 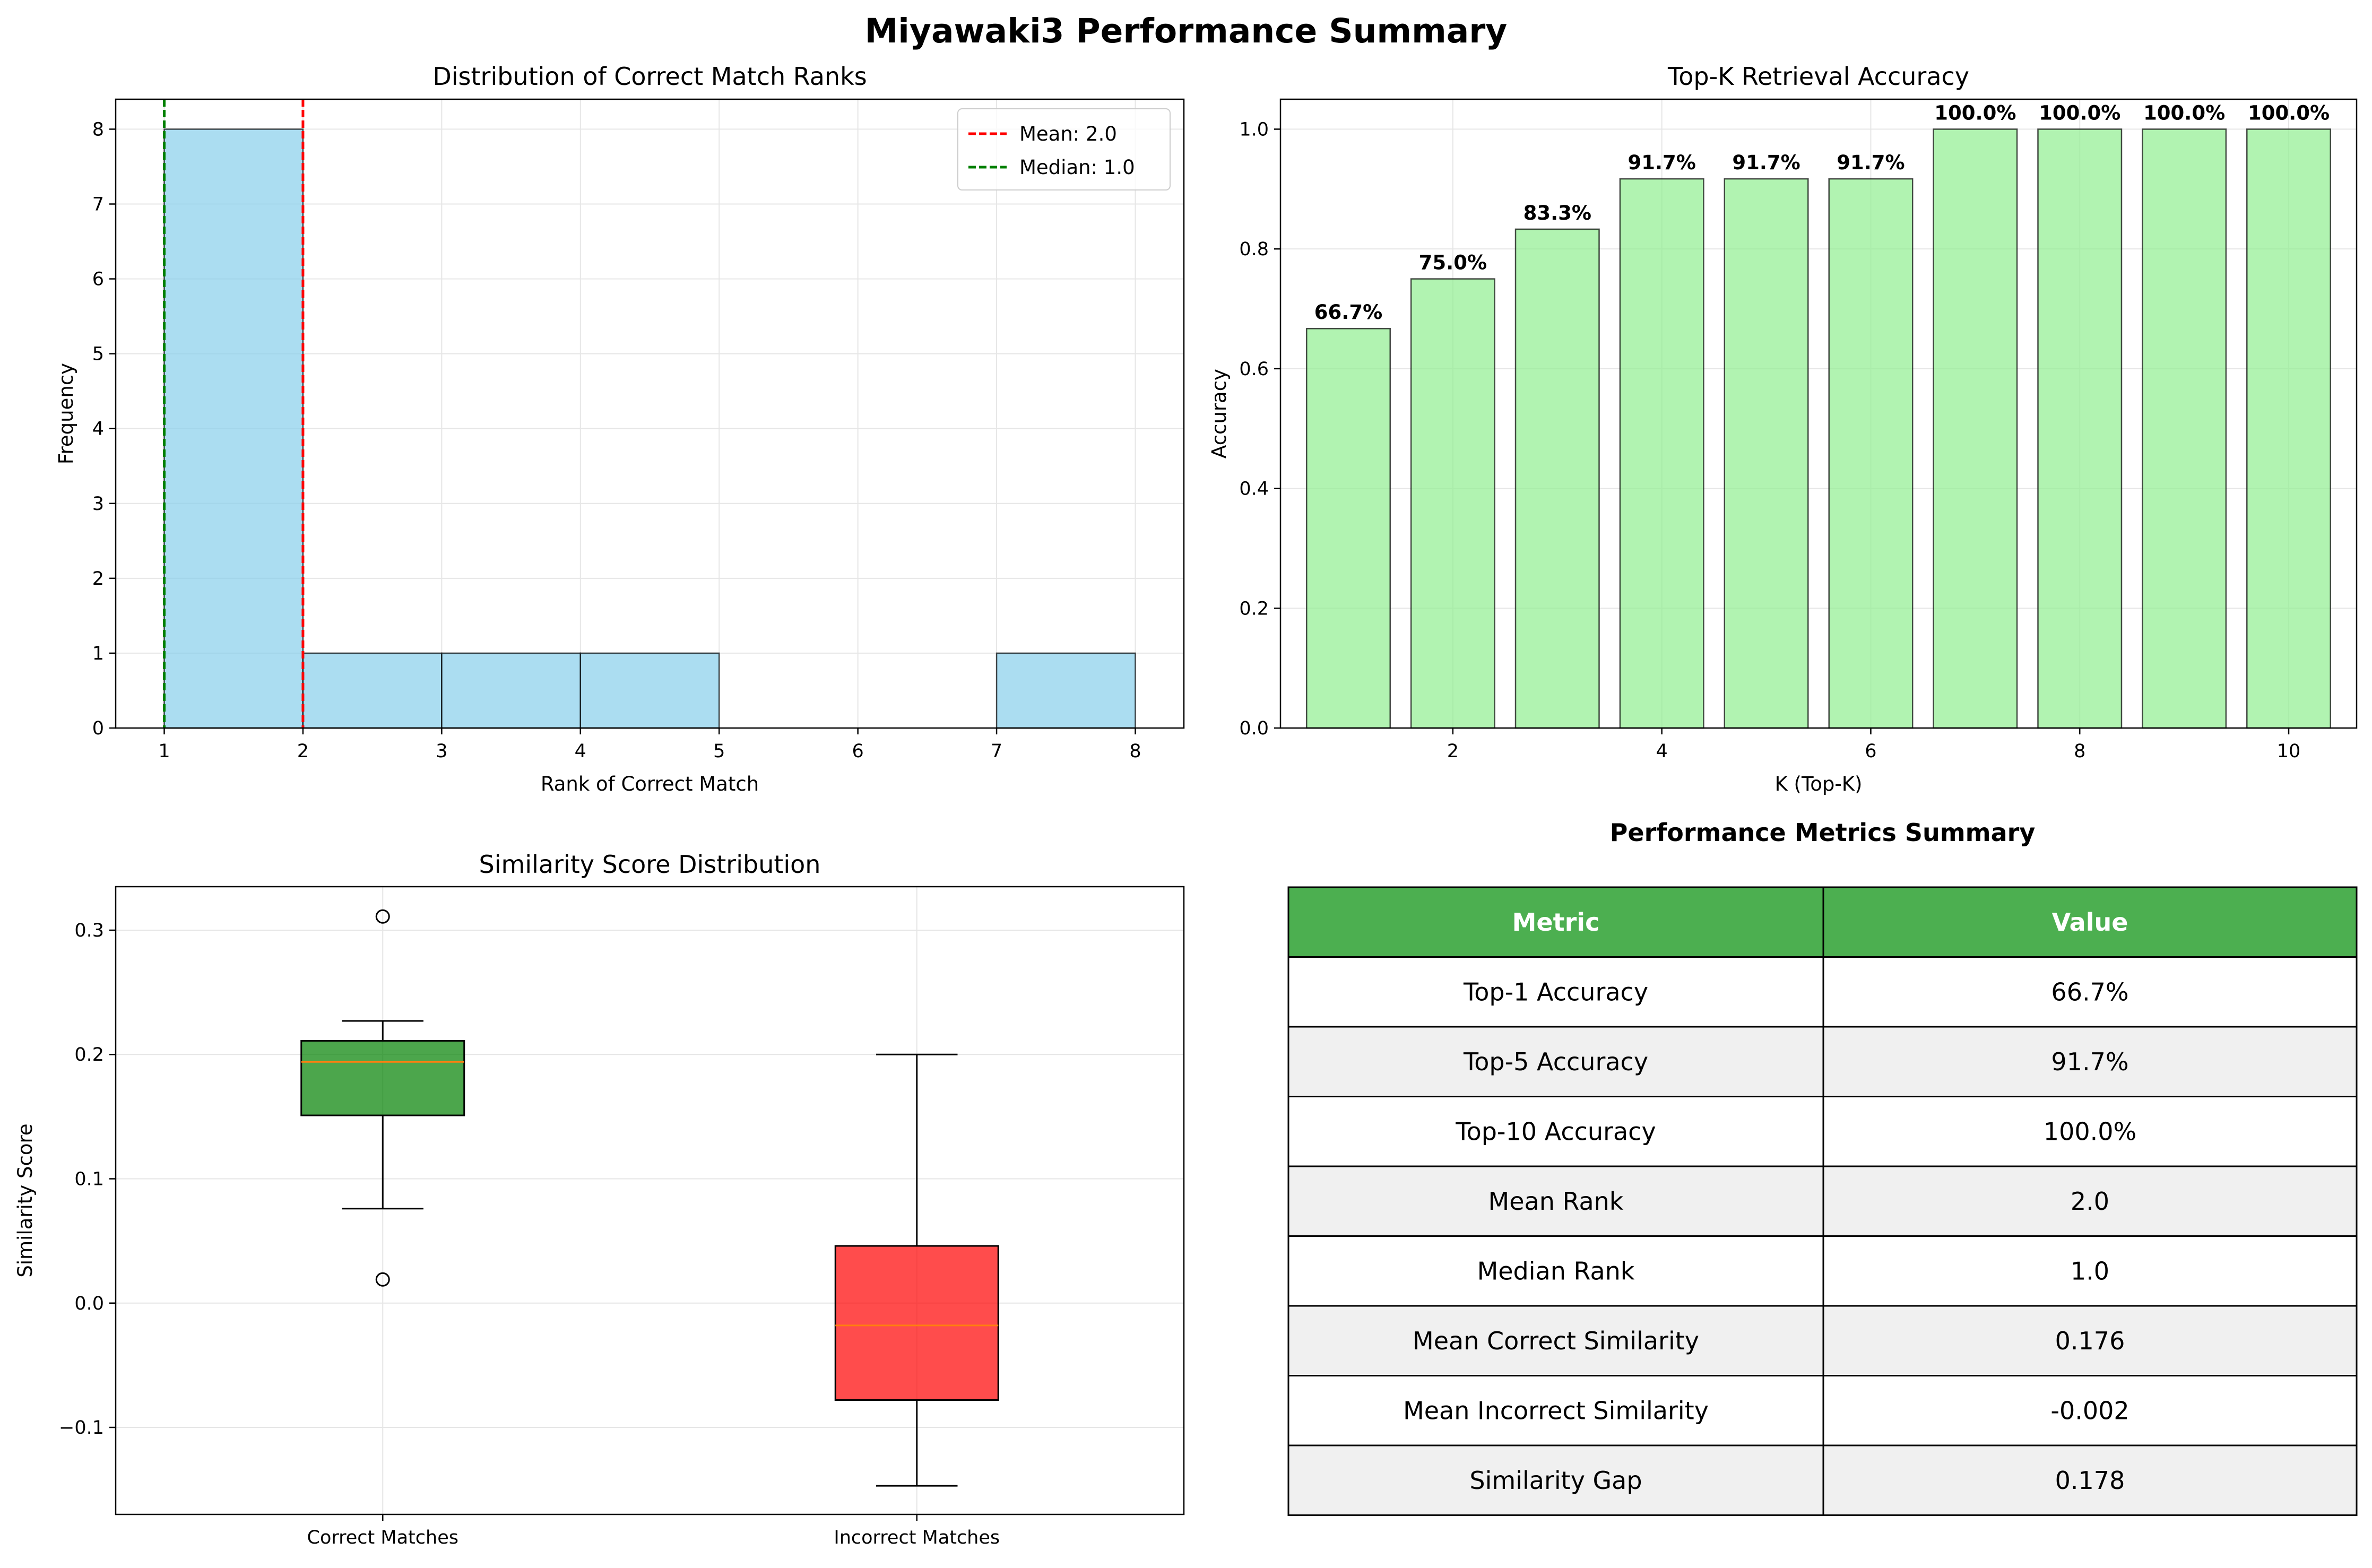 I want to click on table-cell-metric, so click(x=1556, y=1410).